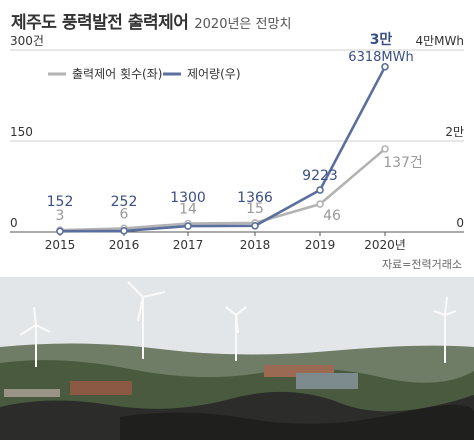 Image resolution: width=474 pixels, height=440 pixels. I want to click on volume-data-label: 152, so click(60, 202).